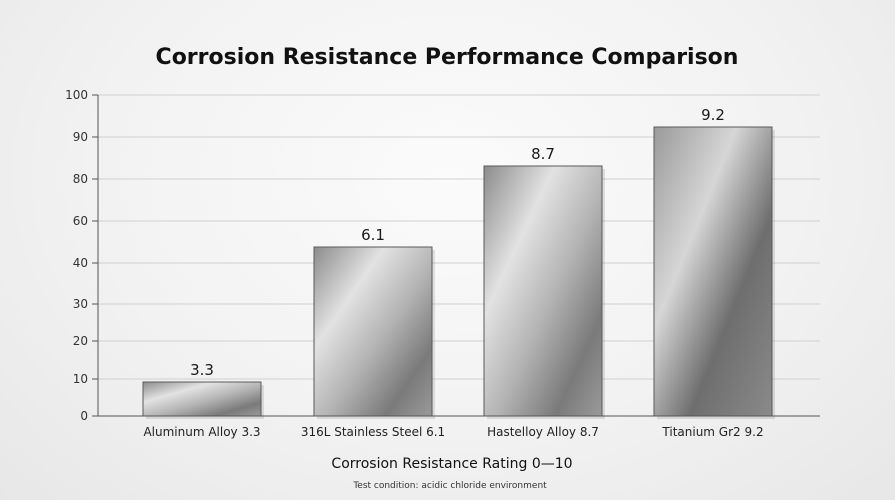 This screenshot has width=895, height=500. Describe the element at coordinates (201, 432) in the screenshot. I see `x-category-label: Aluminum Alloy 3.3` at that location.